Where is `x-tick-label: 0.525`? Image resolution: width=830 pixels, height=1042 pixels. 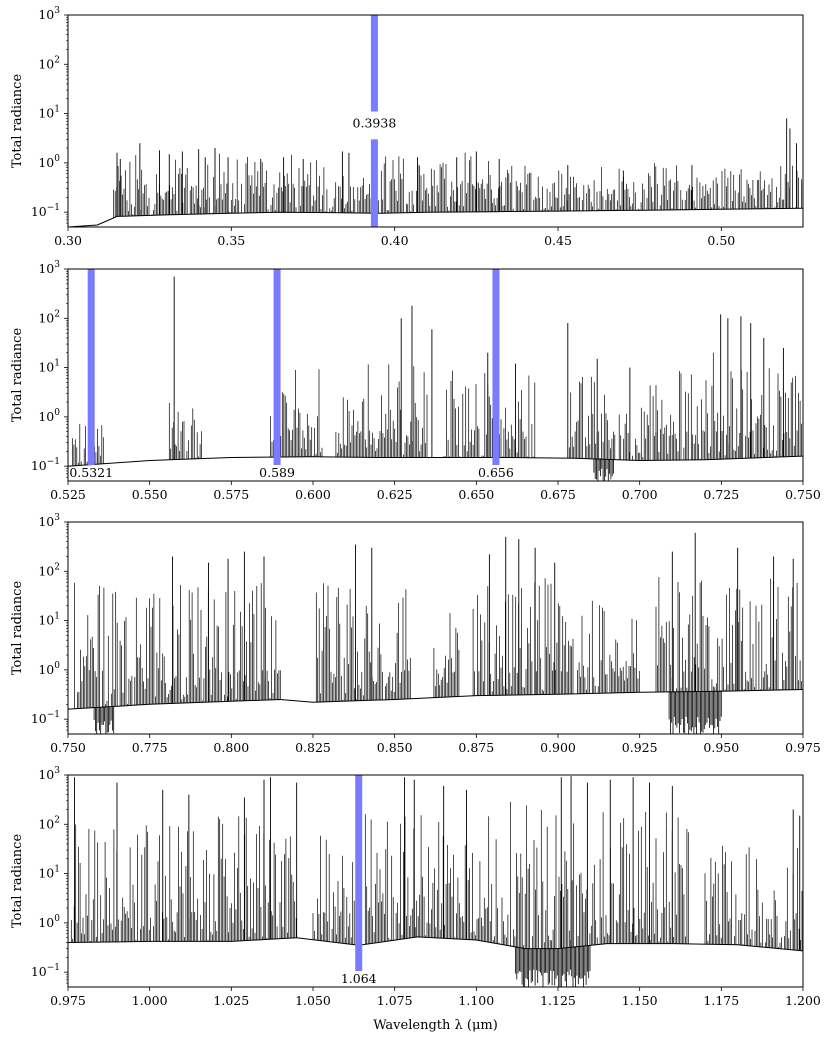
x-tick-label: 0.525 is located at coordinates (68, 494).